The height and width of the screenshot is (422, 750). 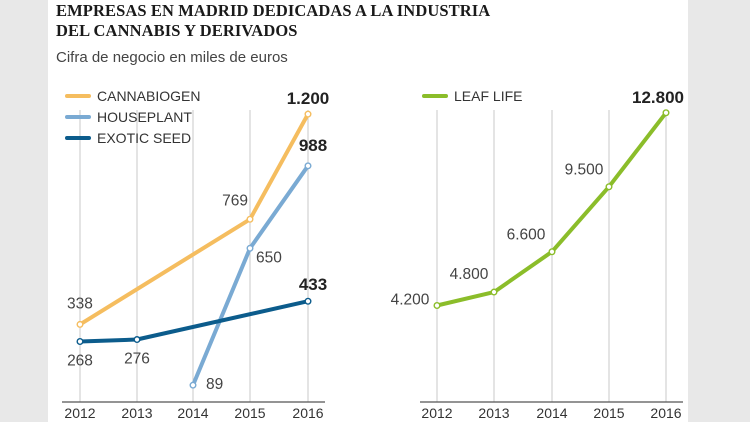 What do you see at coordinates (307, 413) in the screenshot?
I see `x-tick-label-0-4: 2016` at bounding box center [307, 413].